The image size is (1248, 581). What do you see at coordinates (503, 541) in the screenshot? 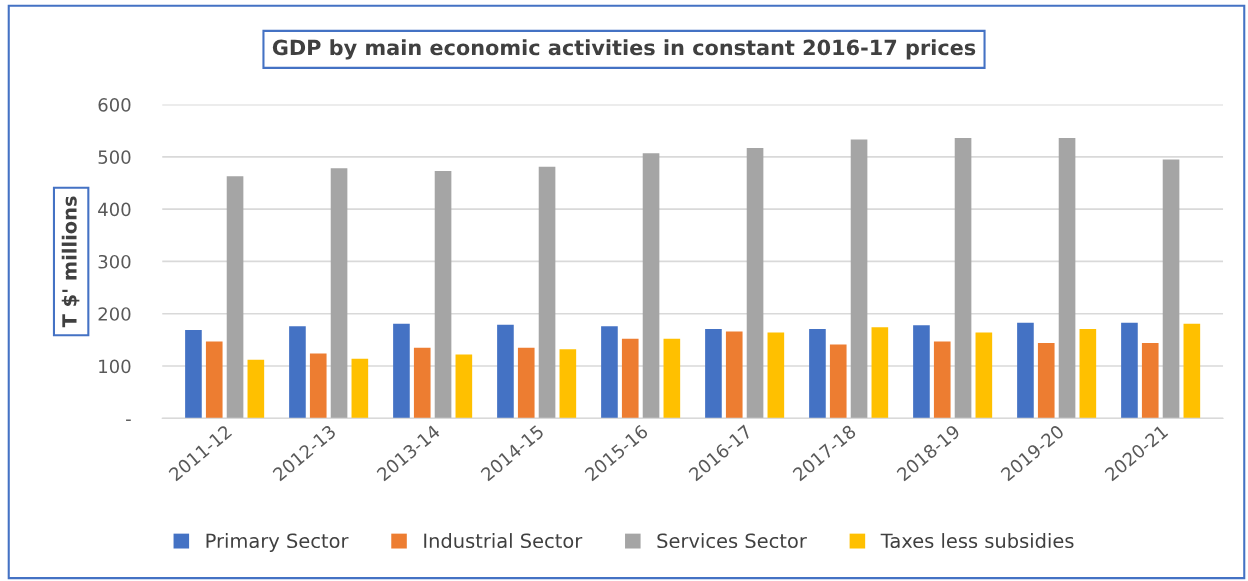
I see `legend-label: Industrial Sector` at bounding box center [503, 541].